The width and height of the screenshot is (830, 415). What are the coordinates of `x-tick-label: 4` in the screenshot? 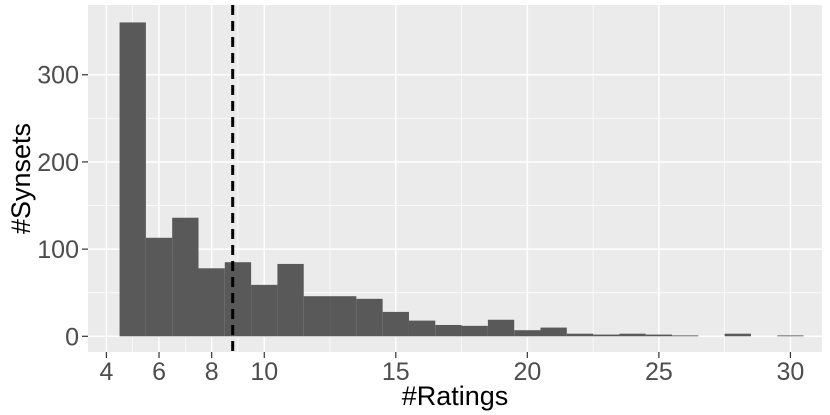 It's located at (106, 372).